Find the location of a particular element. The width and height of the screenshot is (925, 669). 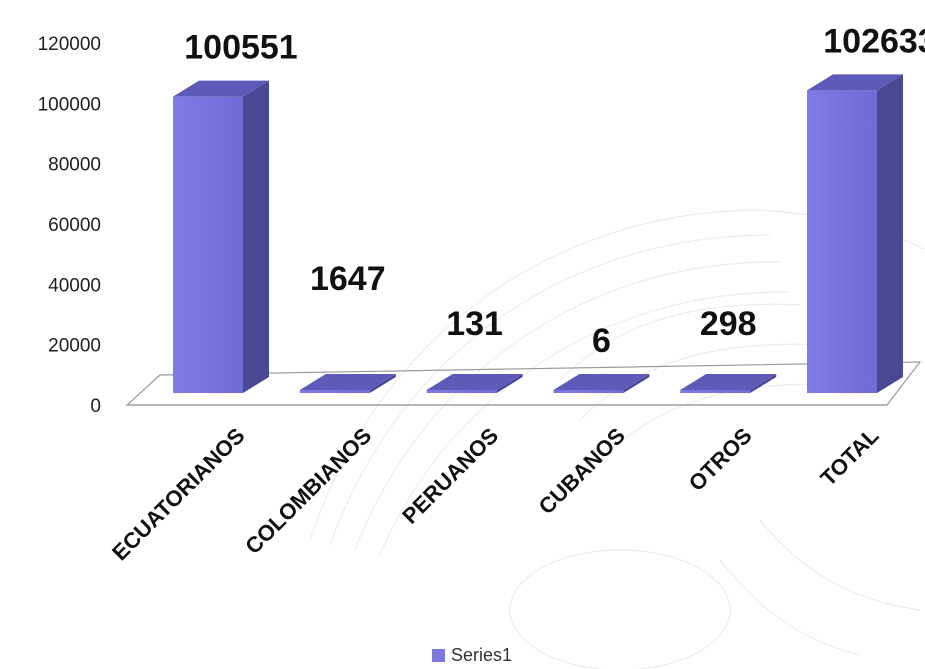

y-tick-label: 40000 is located at coordinates (74, 285).